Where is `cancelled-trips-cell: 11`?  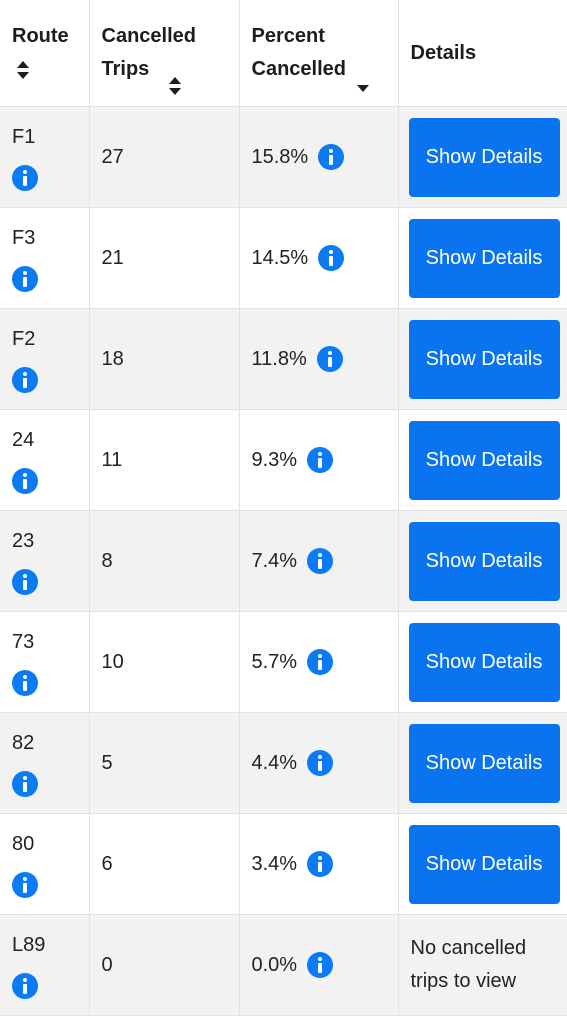 cancelled-trips-cell: 11 is located at coordinates (164, 460).